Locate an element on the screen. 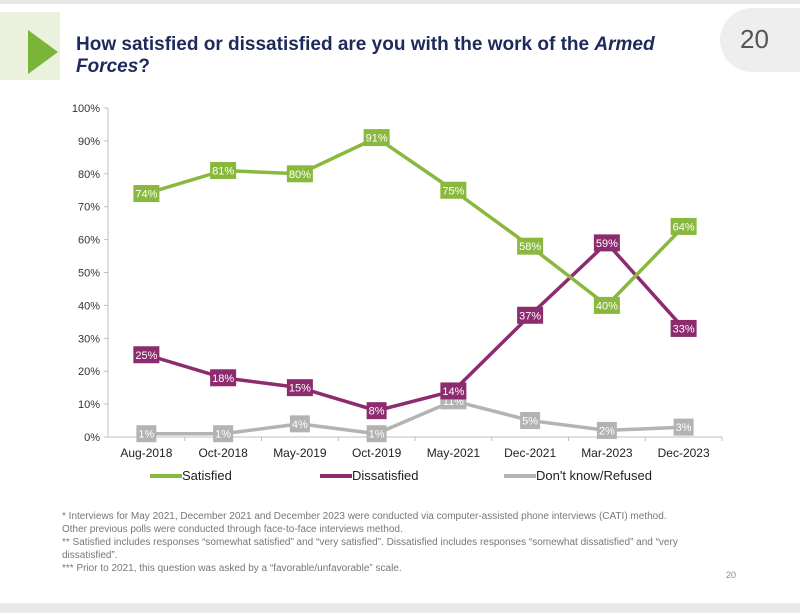 Image resolution: width=800 pixels, height=613 pixels. satisfied-data-label: 80% is located at coordinates (300, 175).